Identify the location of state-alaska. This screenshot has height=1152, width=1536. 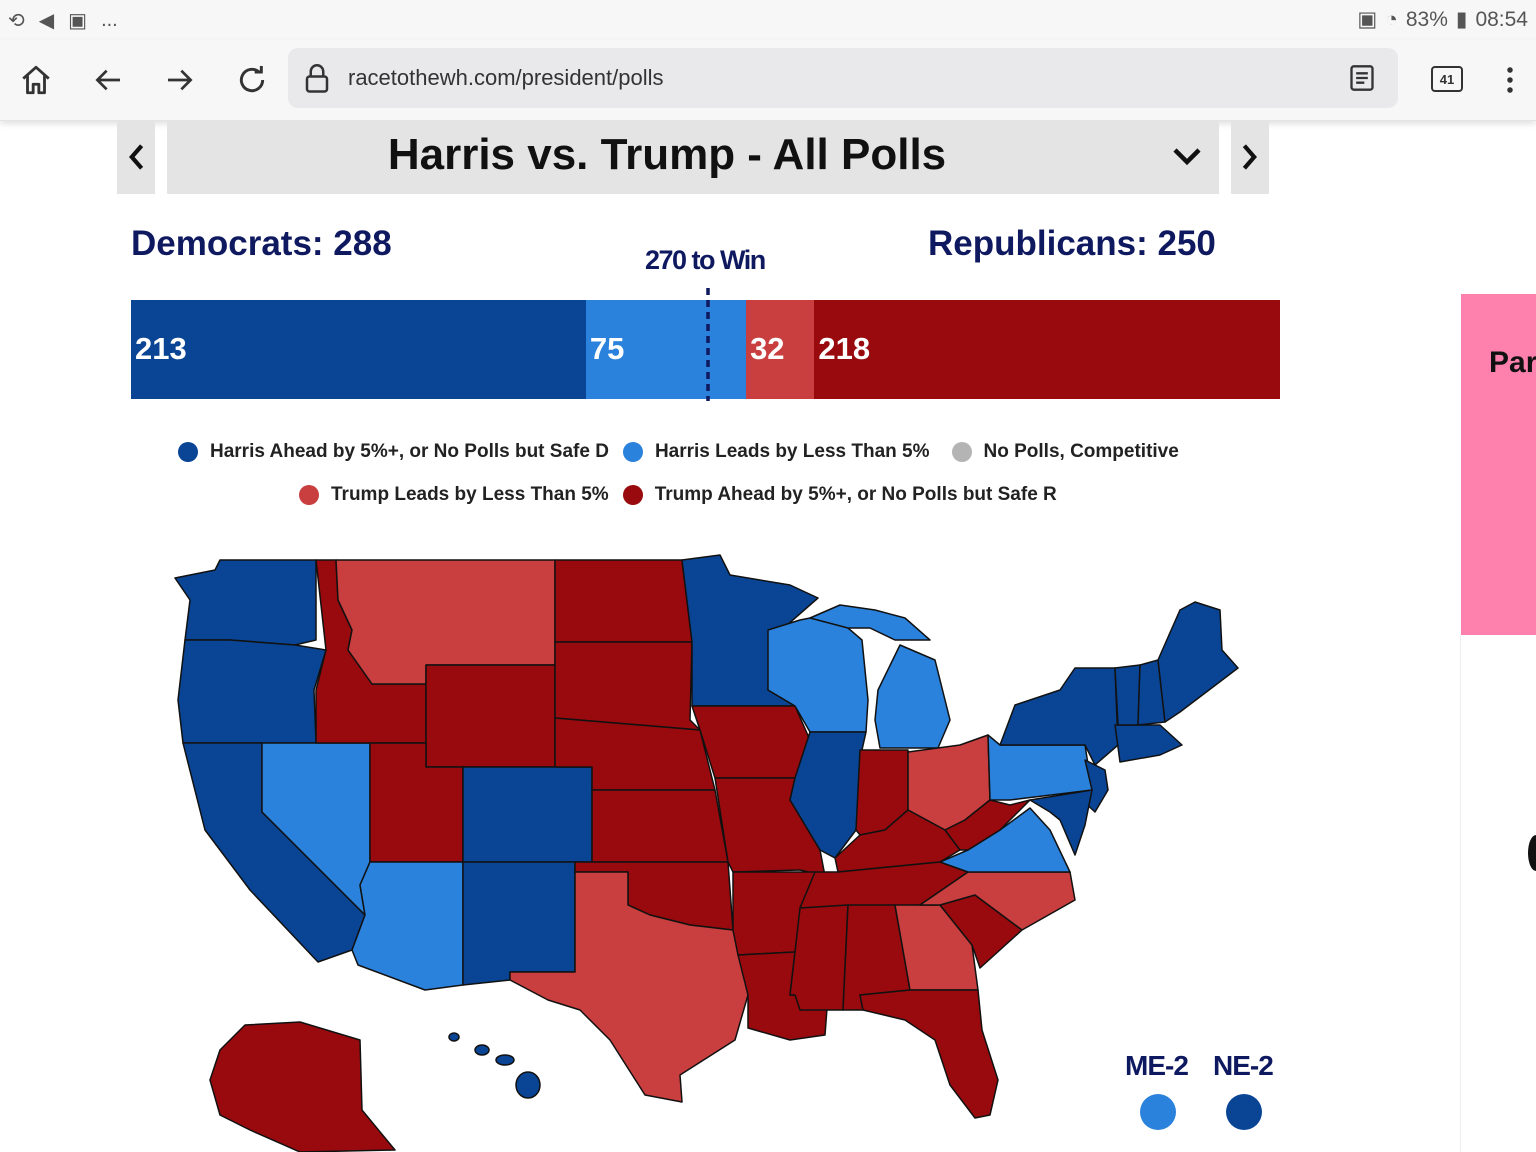
(302, 1086).